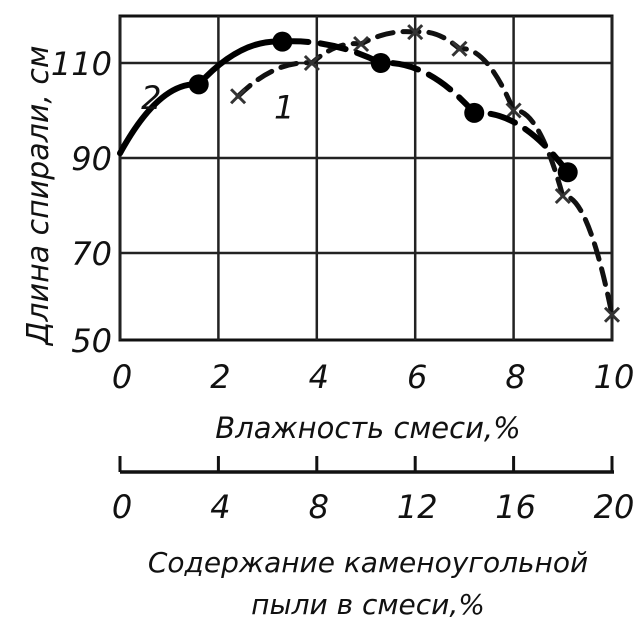 This screenshot has width=638, height=630. I want to click on x2-tick-label: 16, so click(515, 507).